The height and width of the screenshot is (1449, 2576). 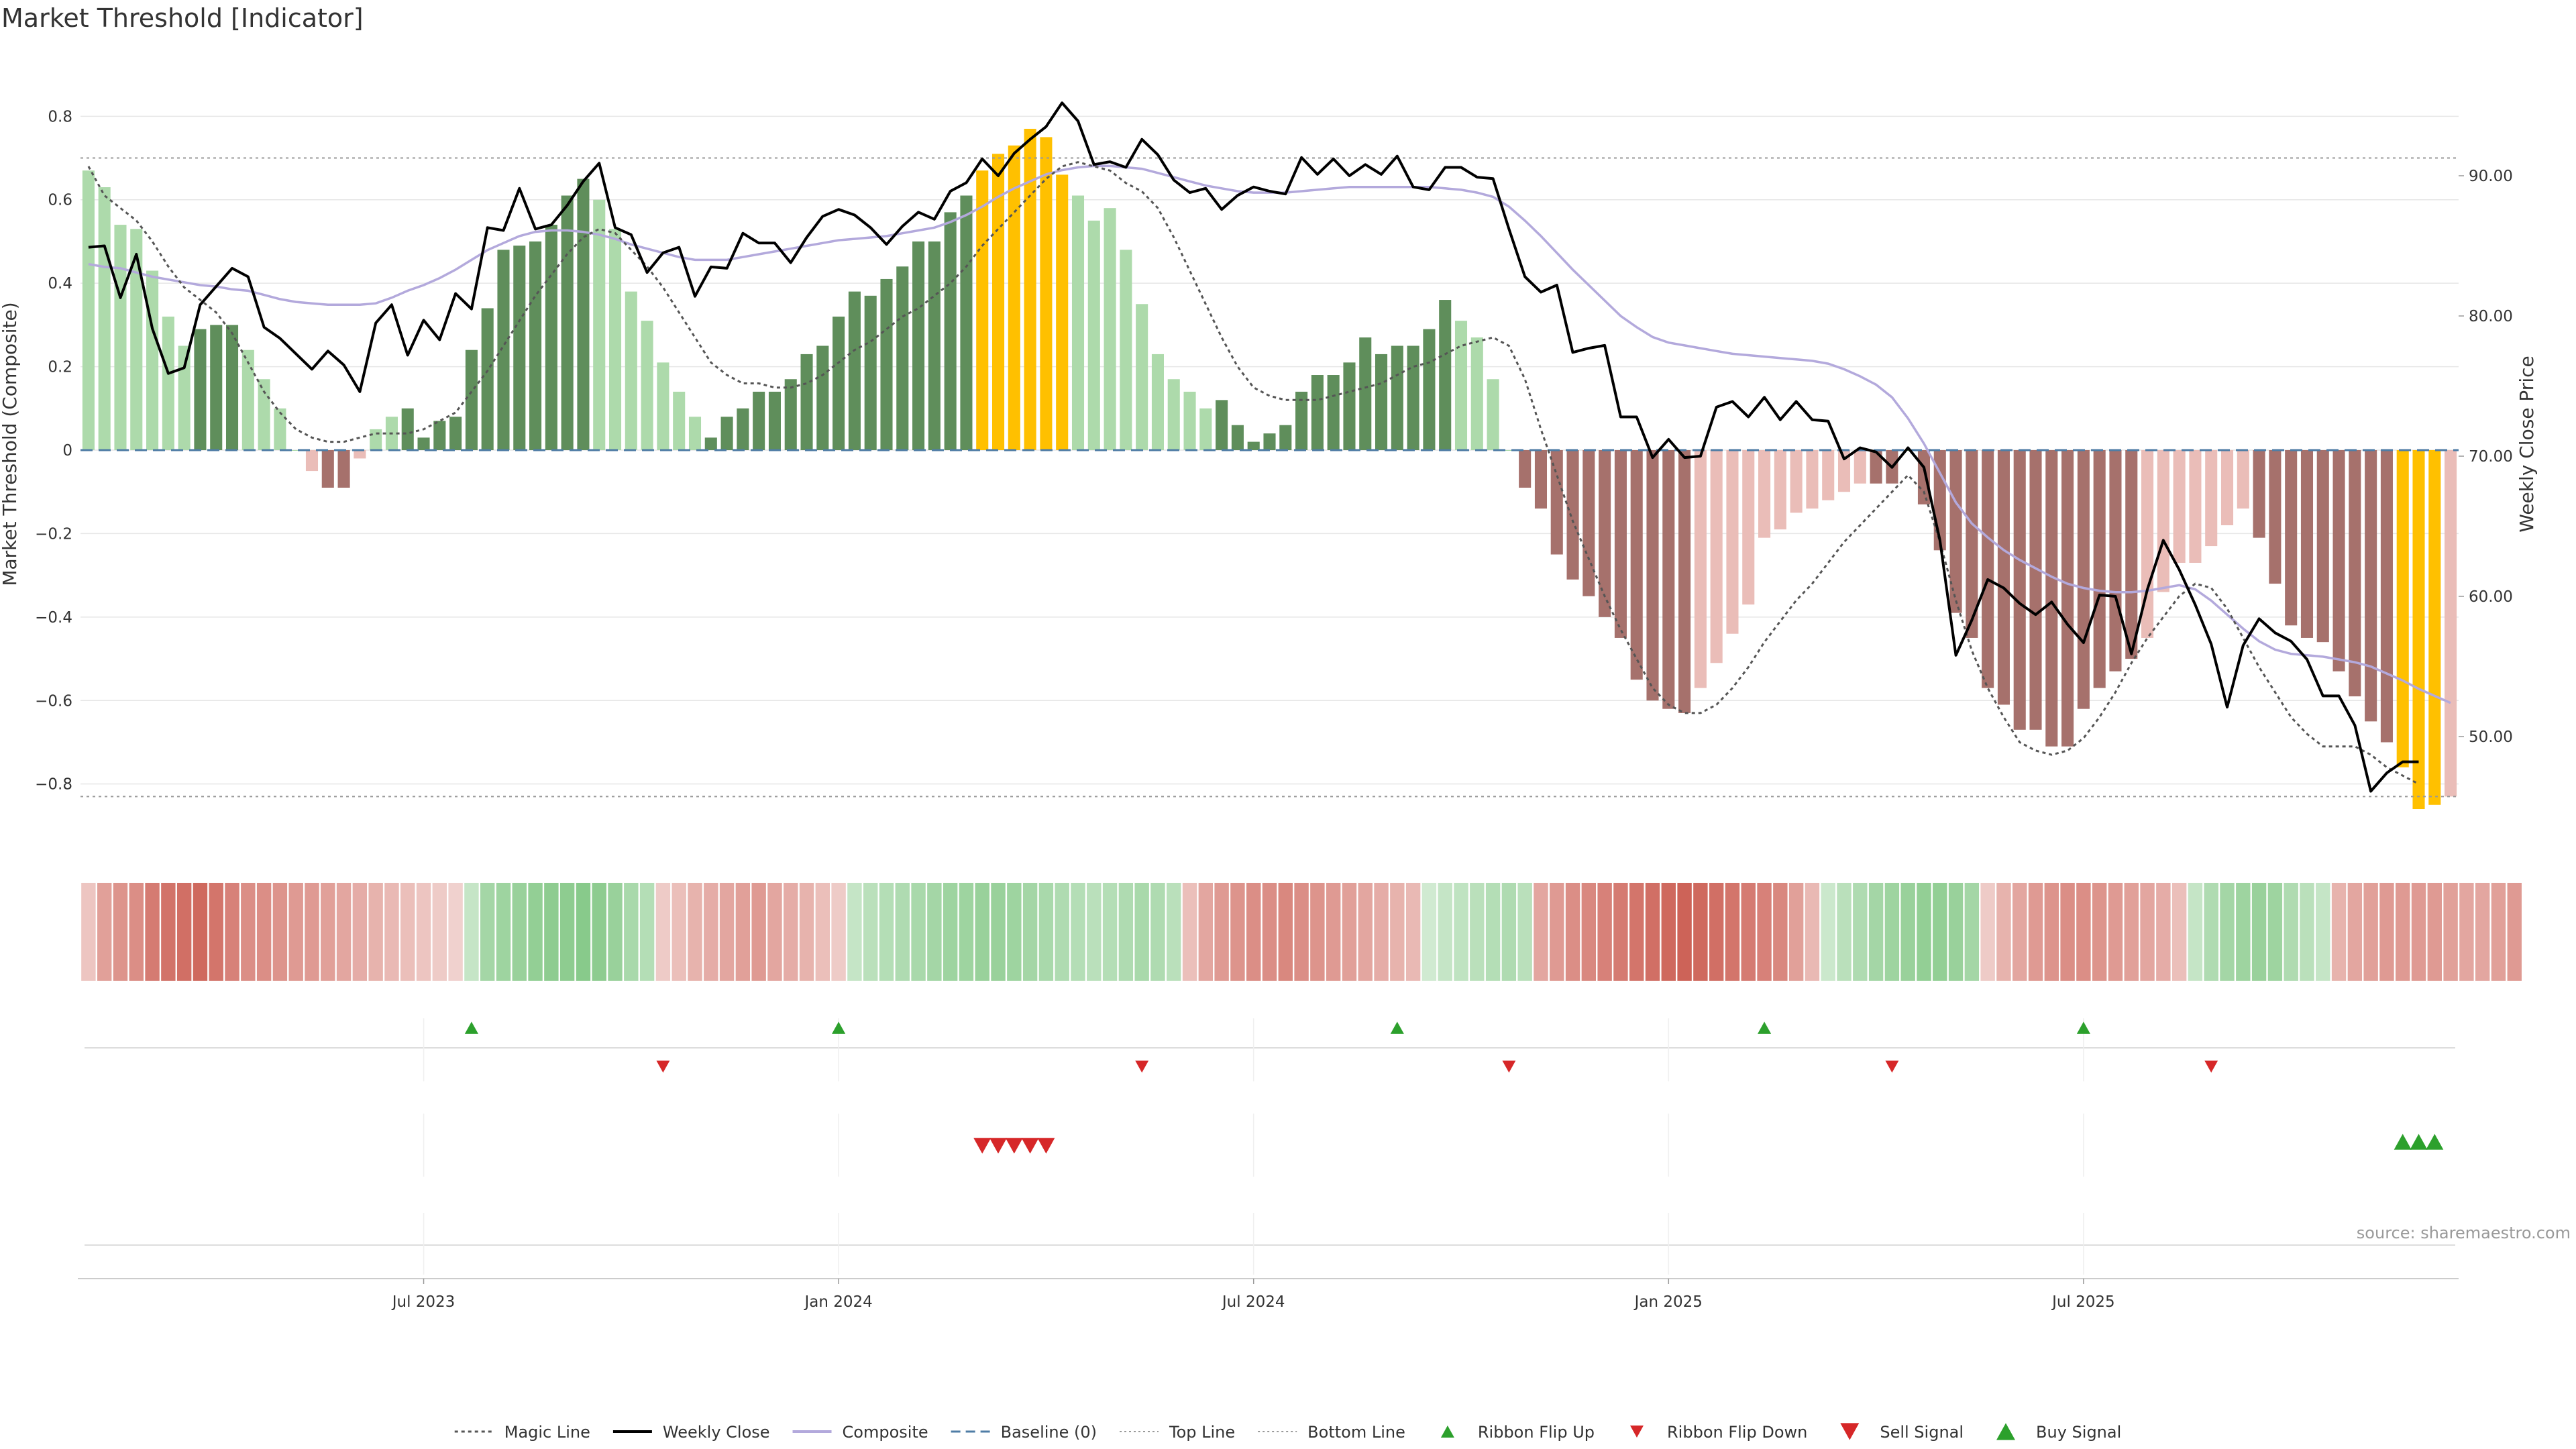 I want to click on y-tick-label: −0.4, so click(x=53, y=618).